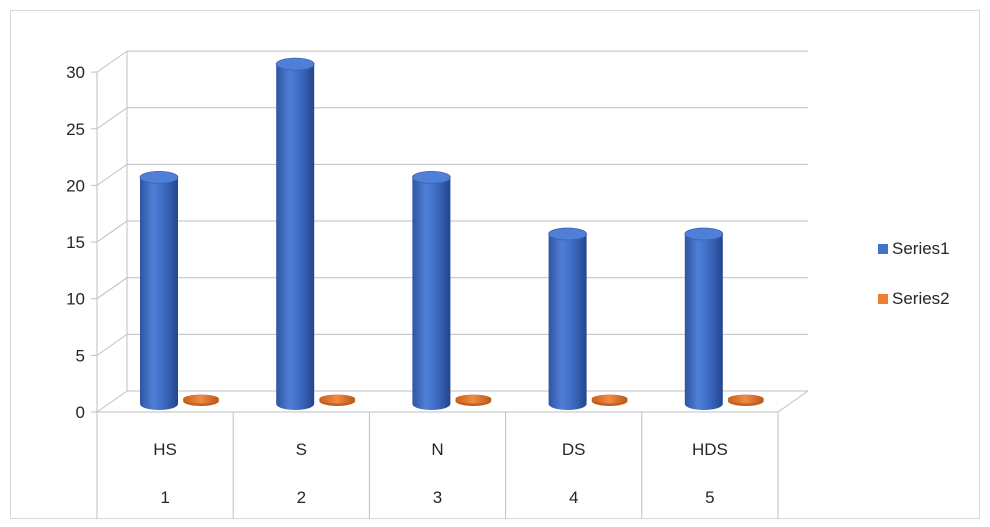  I want to click on y-tick-labels: 0 5 10 15 20 25 30, so click(75, 242).